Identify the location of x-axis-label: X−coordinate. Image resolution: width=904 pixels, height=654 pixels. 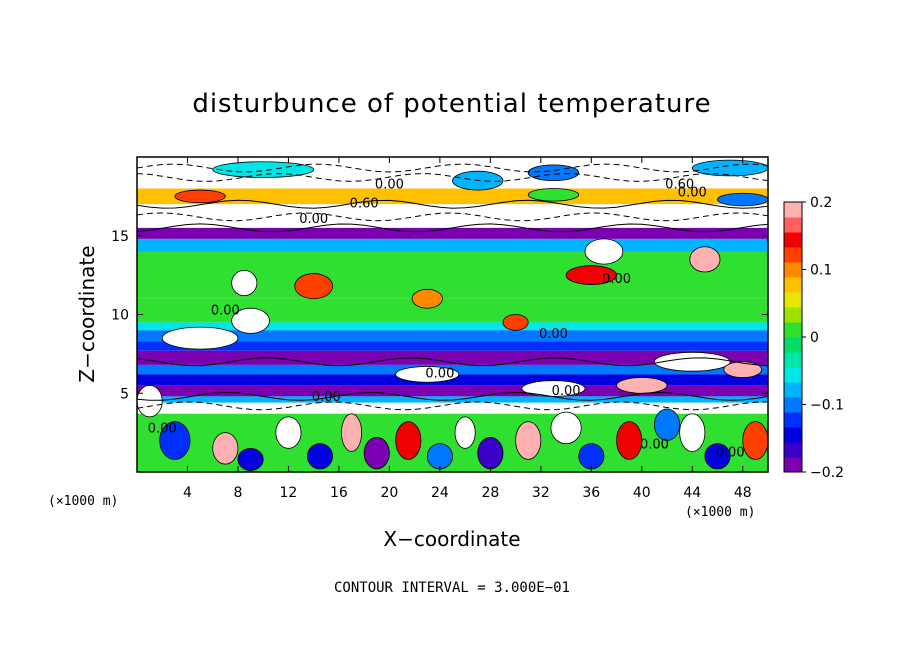
(451, 539).